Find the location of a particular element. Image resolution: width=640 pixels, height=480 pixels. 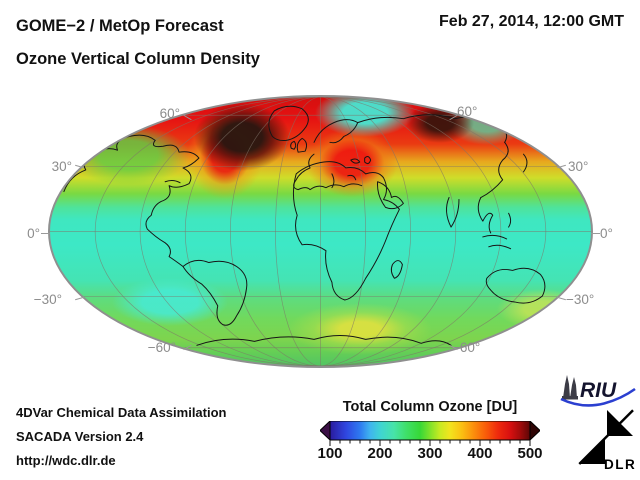

lat-label-left-60s: −60° is located at coordinates (161, 347).